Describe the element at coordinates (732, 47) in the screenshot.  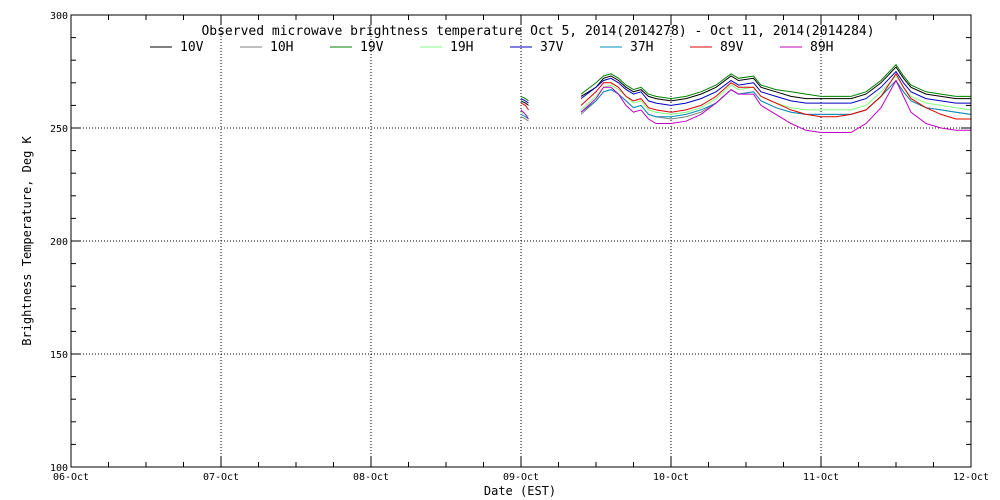
I see `legend-label-89v: 89V` at that location.